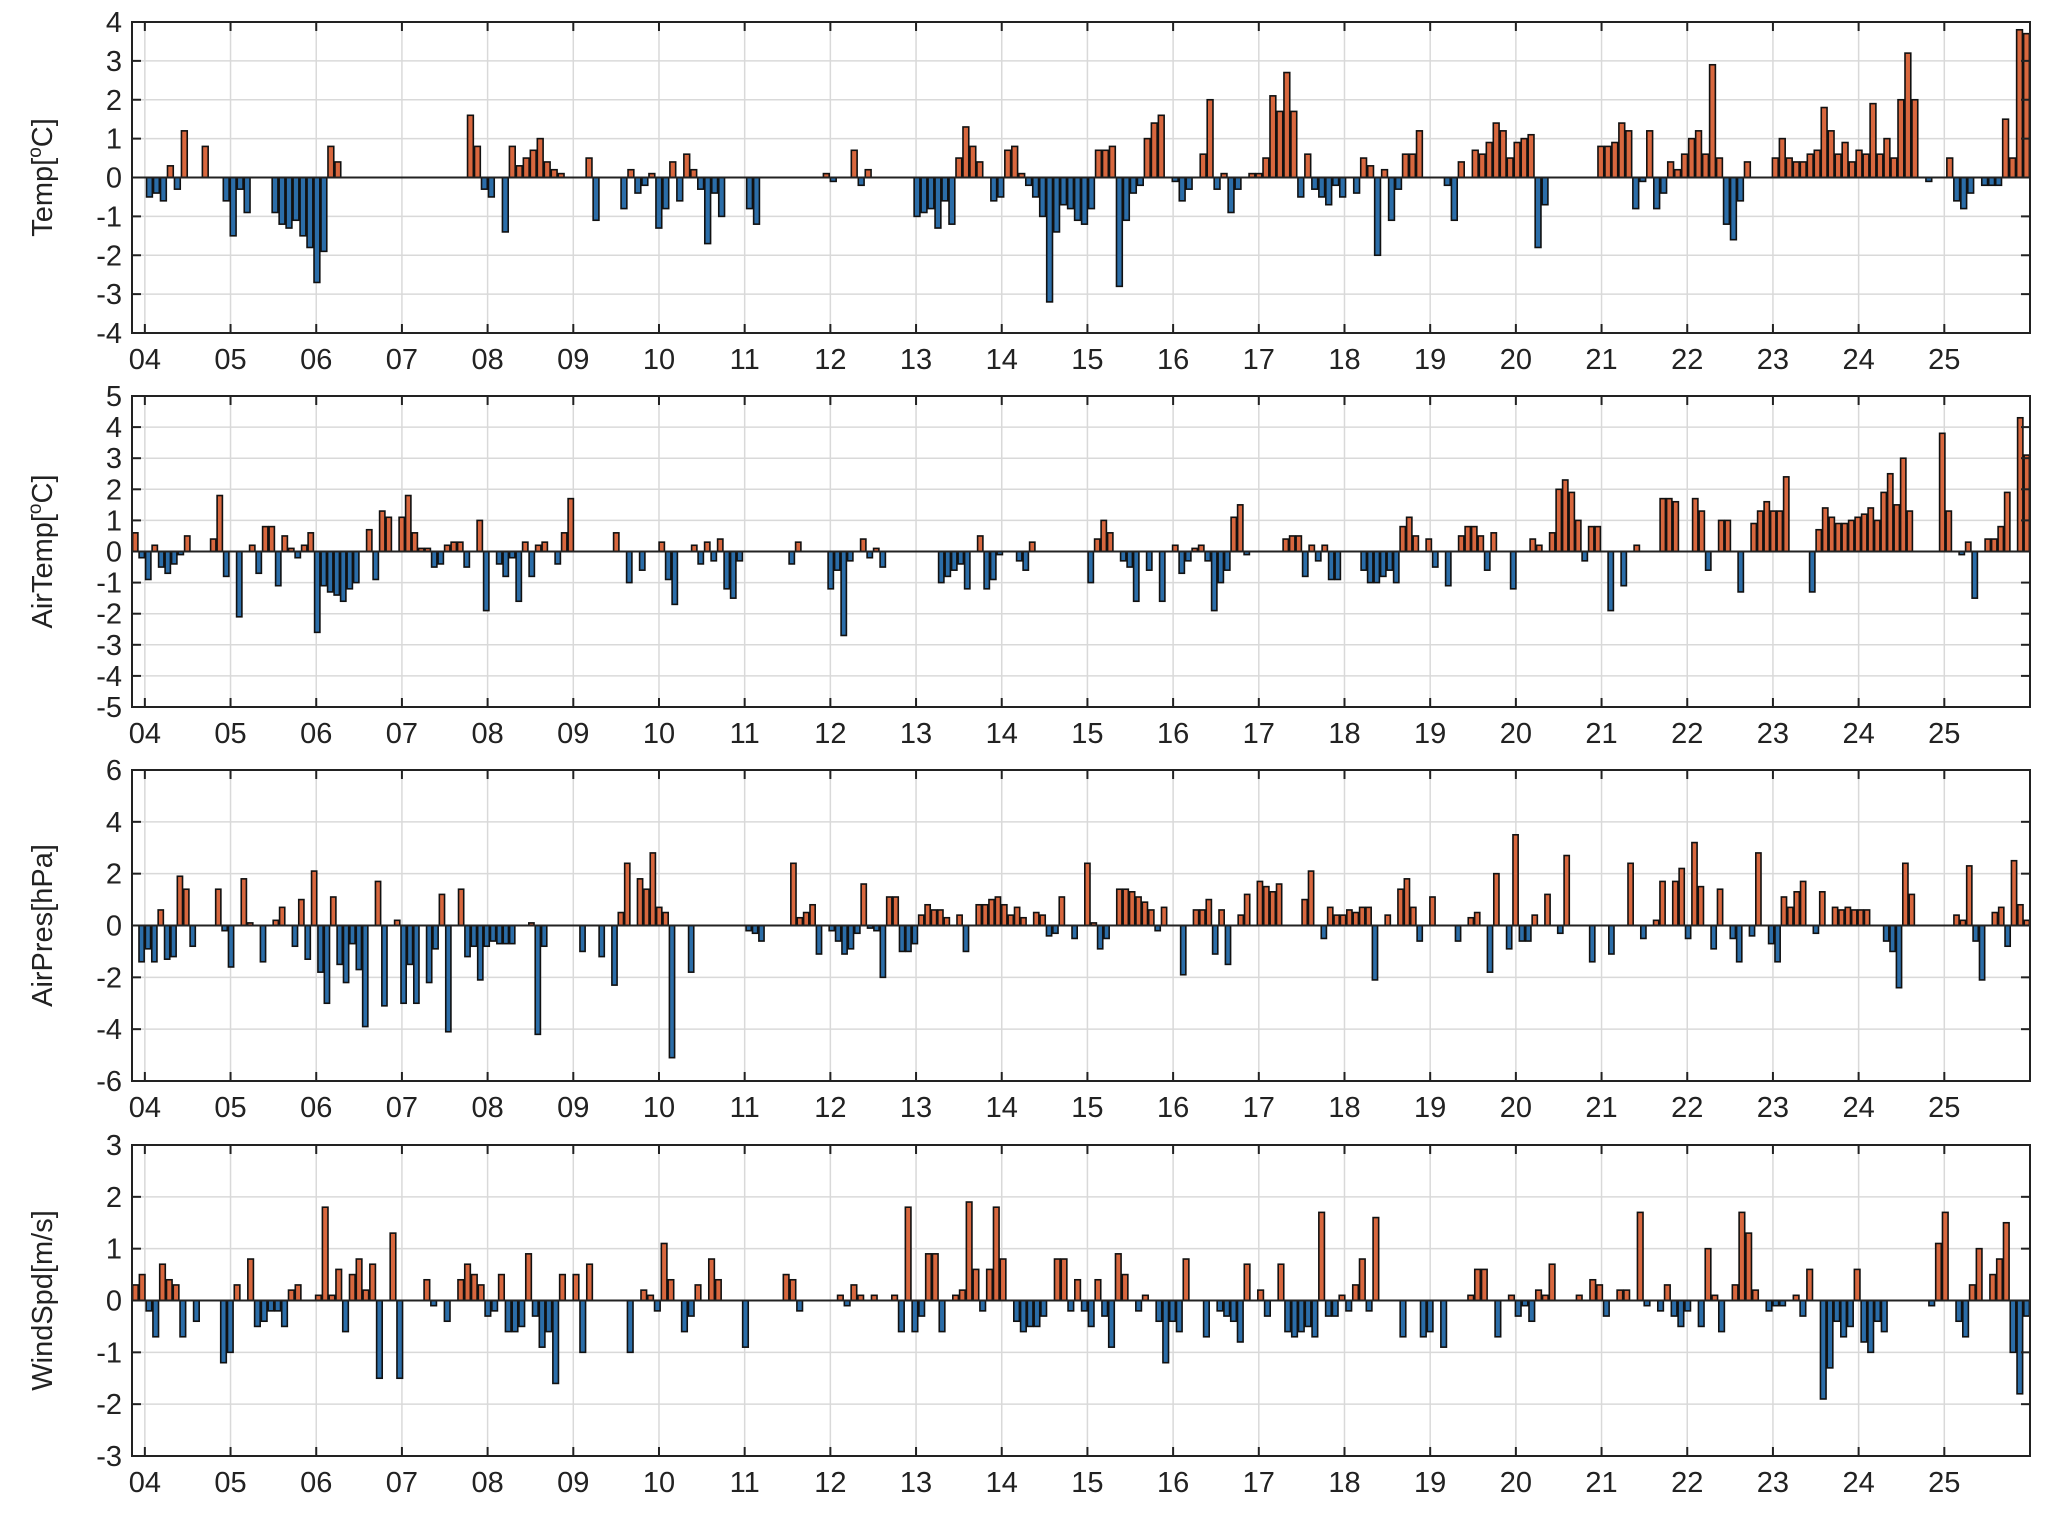 This screenshot has height=1536, width=2048. Describe the element at coordinates (573, 1108) in the screenshot. I see `x-tick-label: 09` at that location.